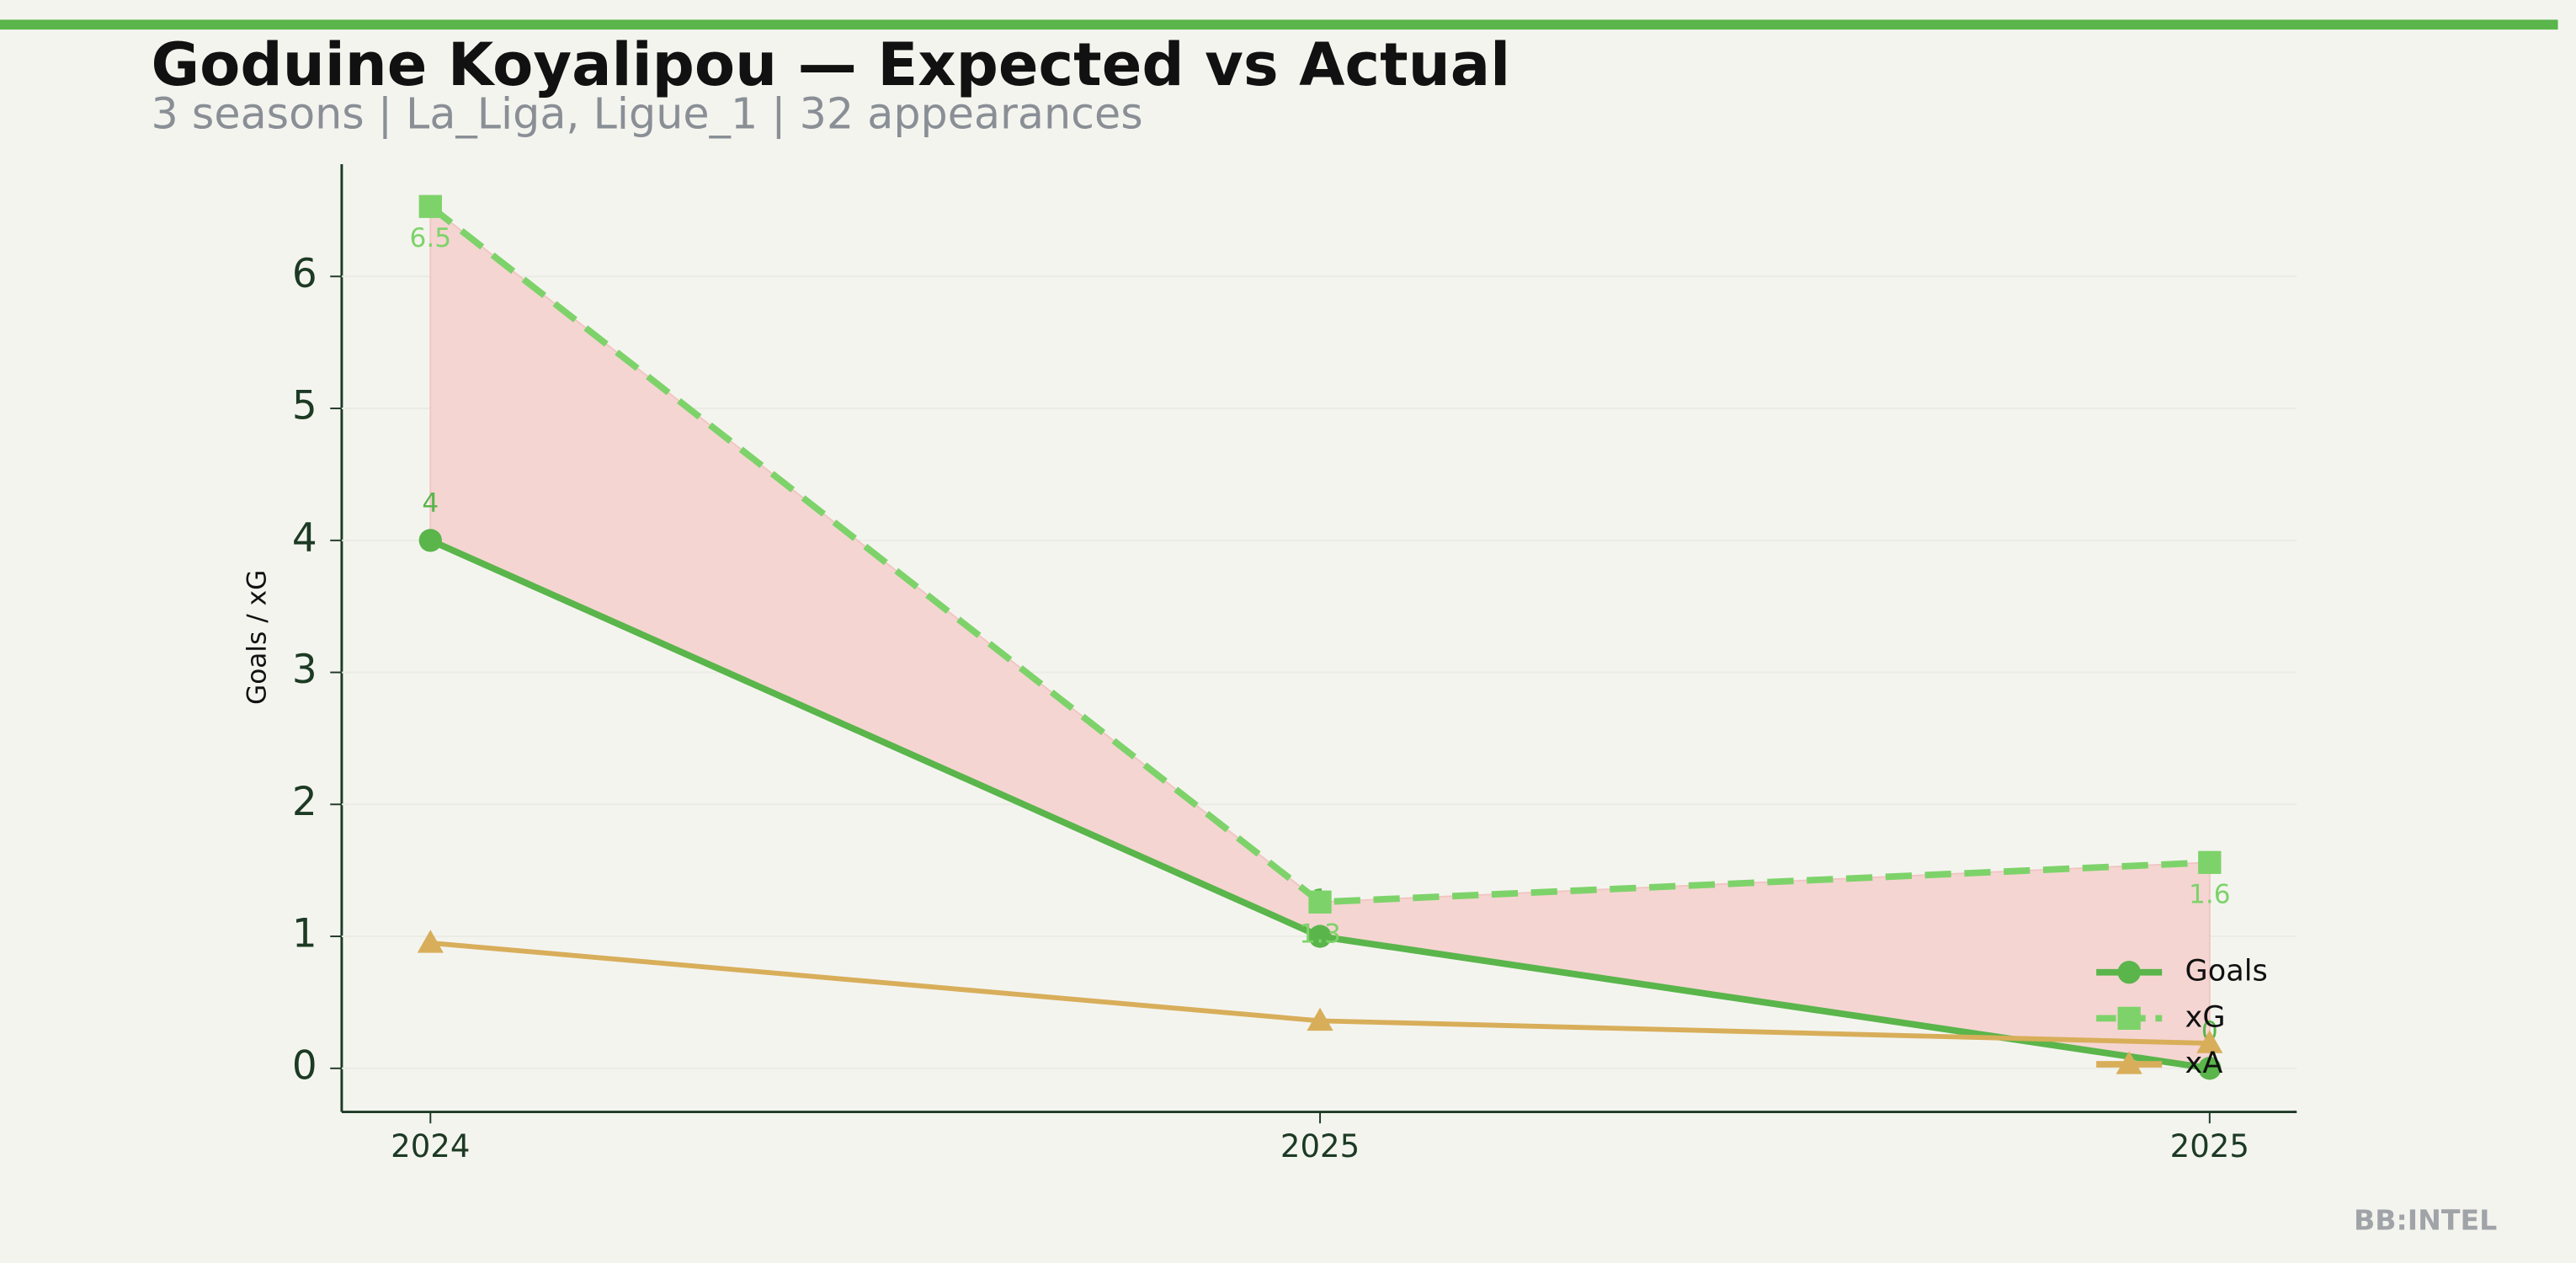  What do you see at coordinates (257, 637) in the screenshot?
I see `y-axis-label: Goals / xG` at bounding box center [257, 637].